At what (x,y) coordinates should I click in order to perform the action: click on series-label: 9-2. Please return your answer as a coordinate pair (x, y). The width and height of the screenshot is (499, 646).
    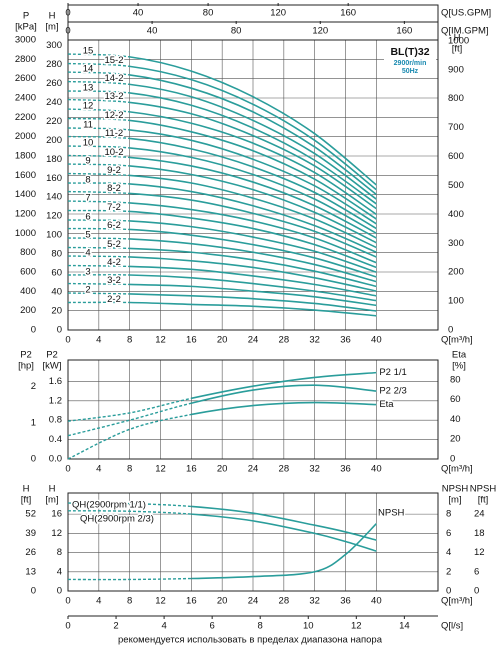
    Looking at the image, I should click on (114, 170).